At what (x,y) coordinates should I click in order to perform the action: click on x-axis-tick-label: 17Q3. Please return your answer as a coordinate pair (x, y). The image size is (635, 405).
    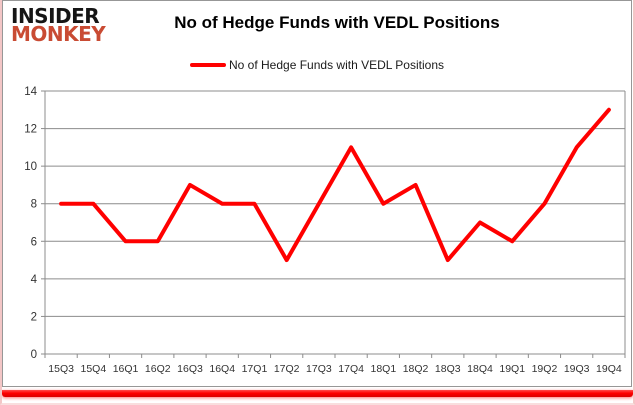
    Looking at the image, I should click on (319, 369).